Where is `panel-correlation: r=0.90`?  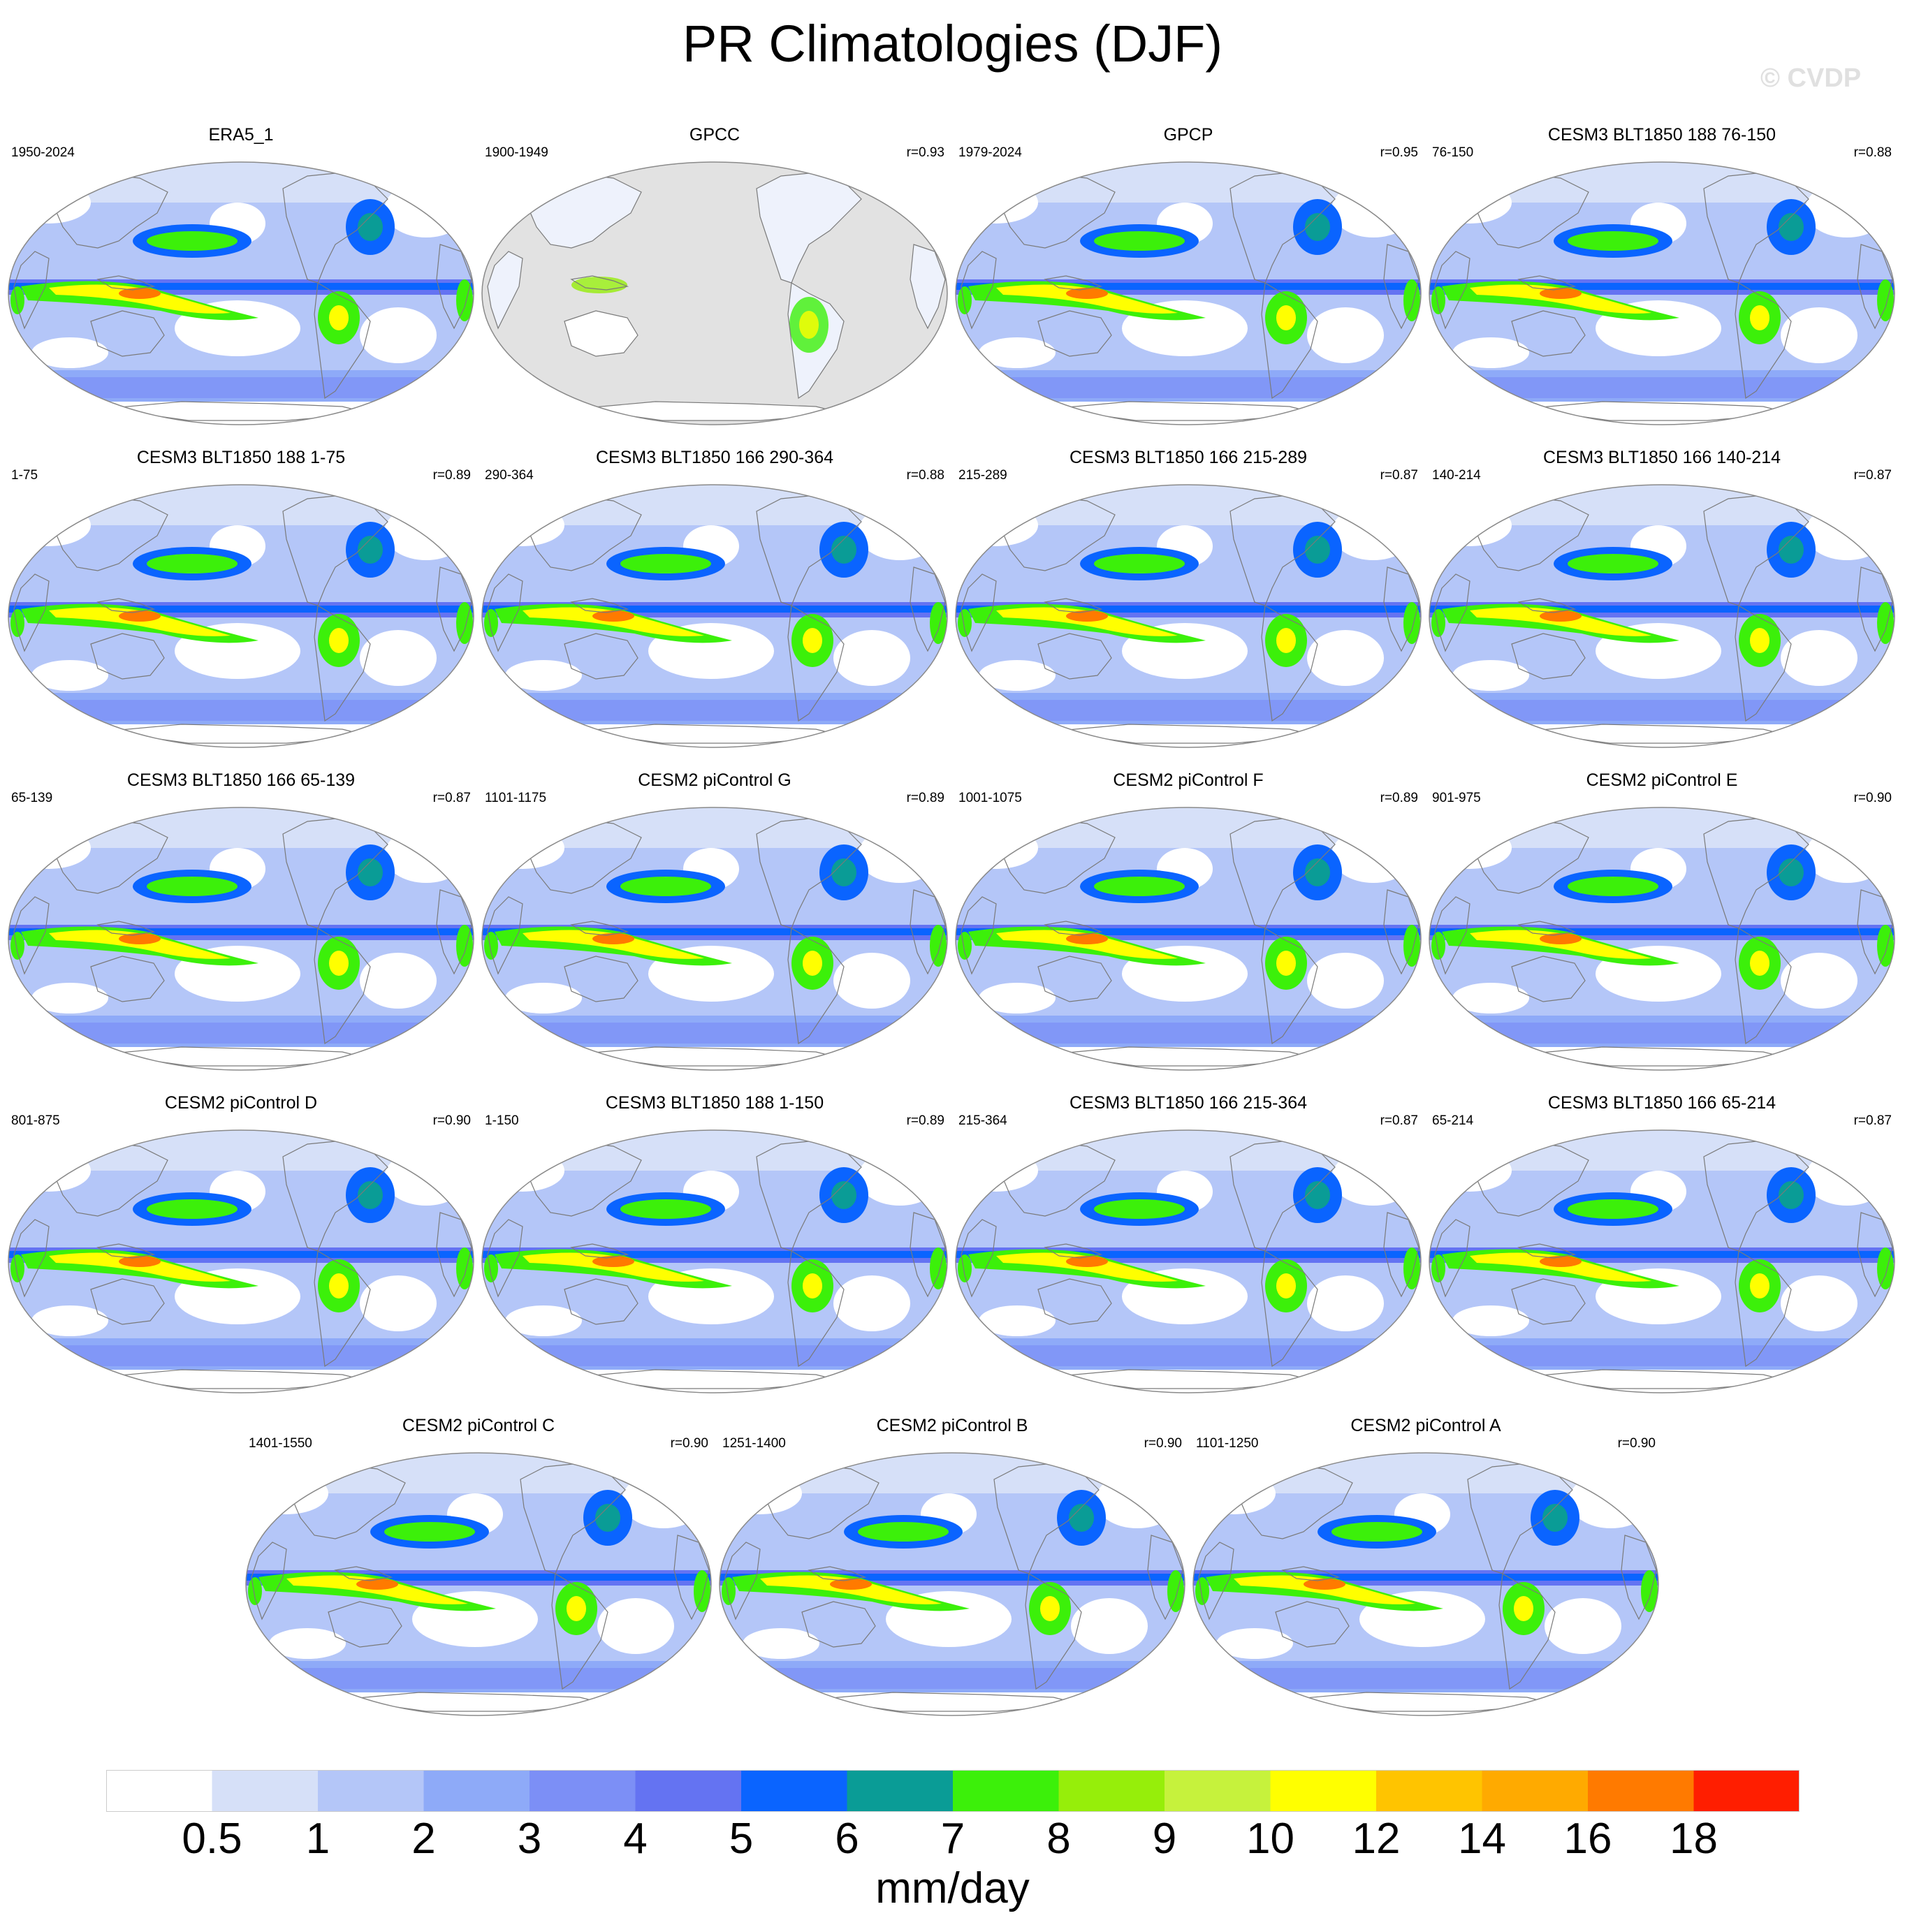
panel-correlation: r=0.90 is located at coordinates (452, 1120).